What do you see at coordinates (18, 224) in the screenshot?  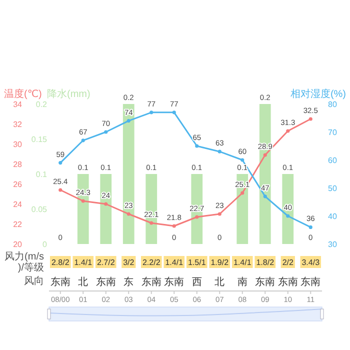 I see `y-tick-label: 22` at bounding box center [18, 224].